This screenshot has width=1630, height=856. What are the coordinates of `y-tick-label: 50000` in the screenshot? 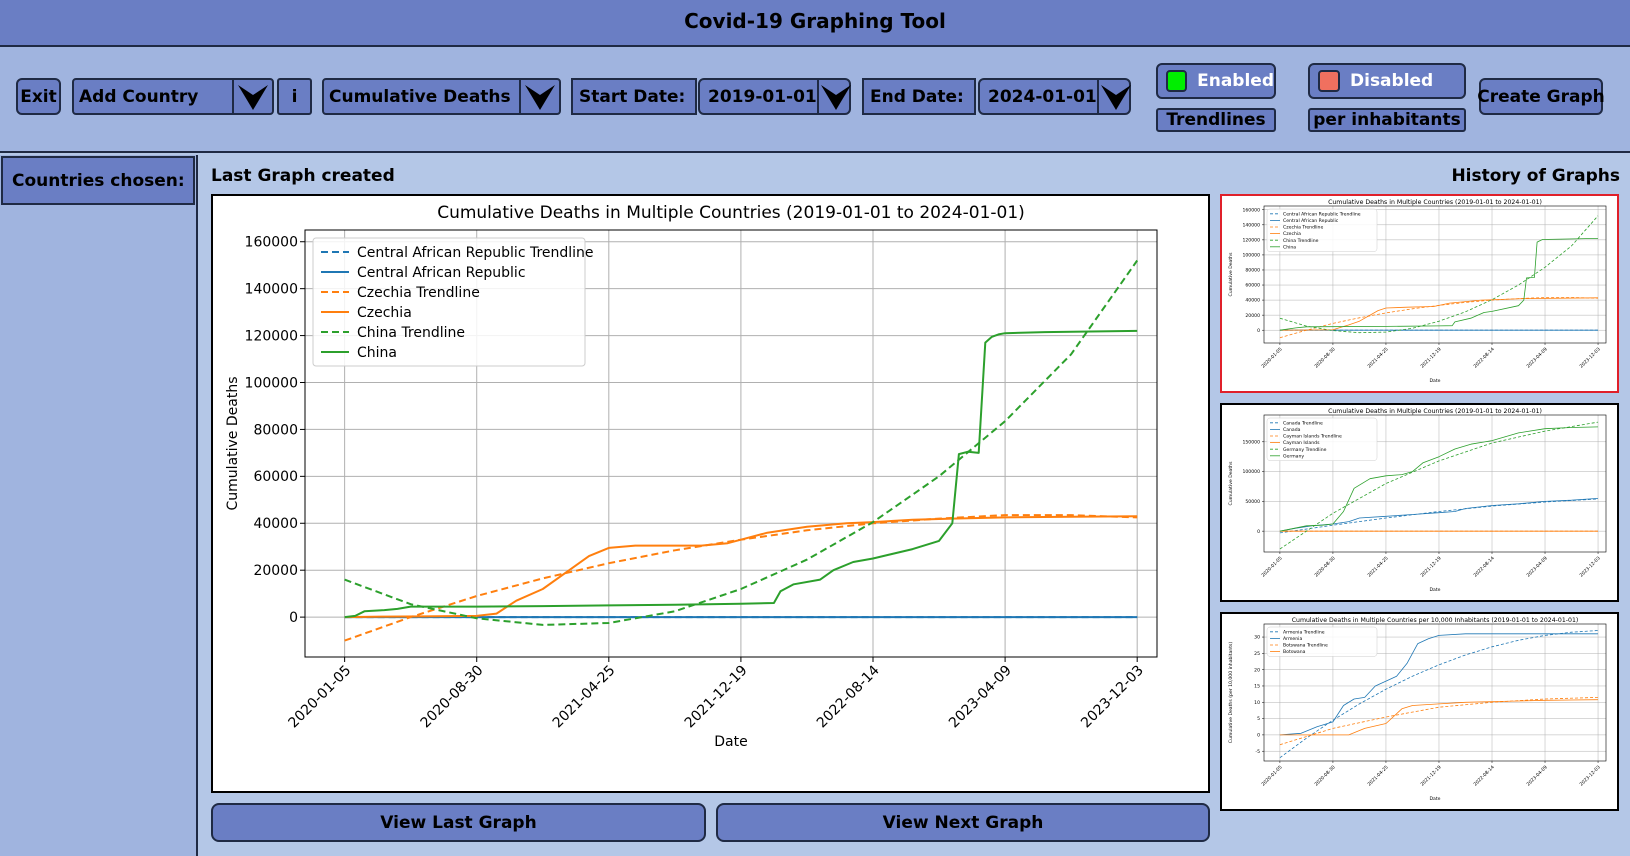 It's located at (1252, 502).